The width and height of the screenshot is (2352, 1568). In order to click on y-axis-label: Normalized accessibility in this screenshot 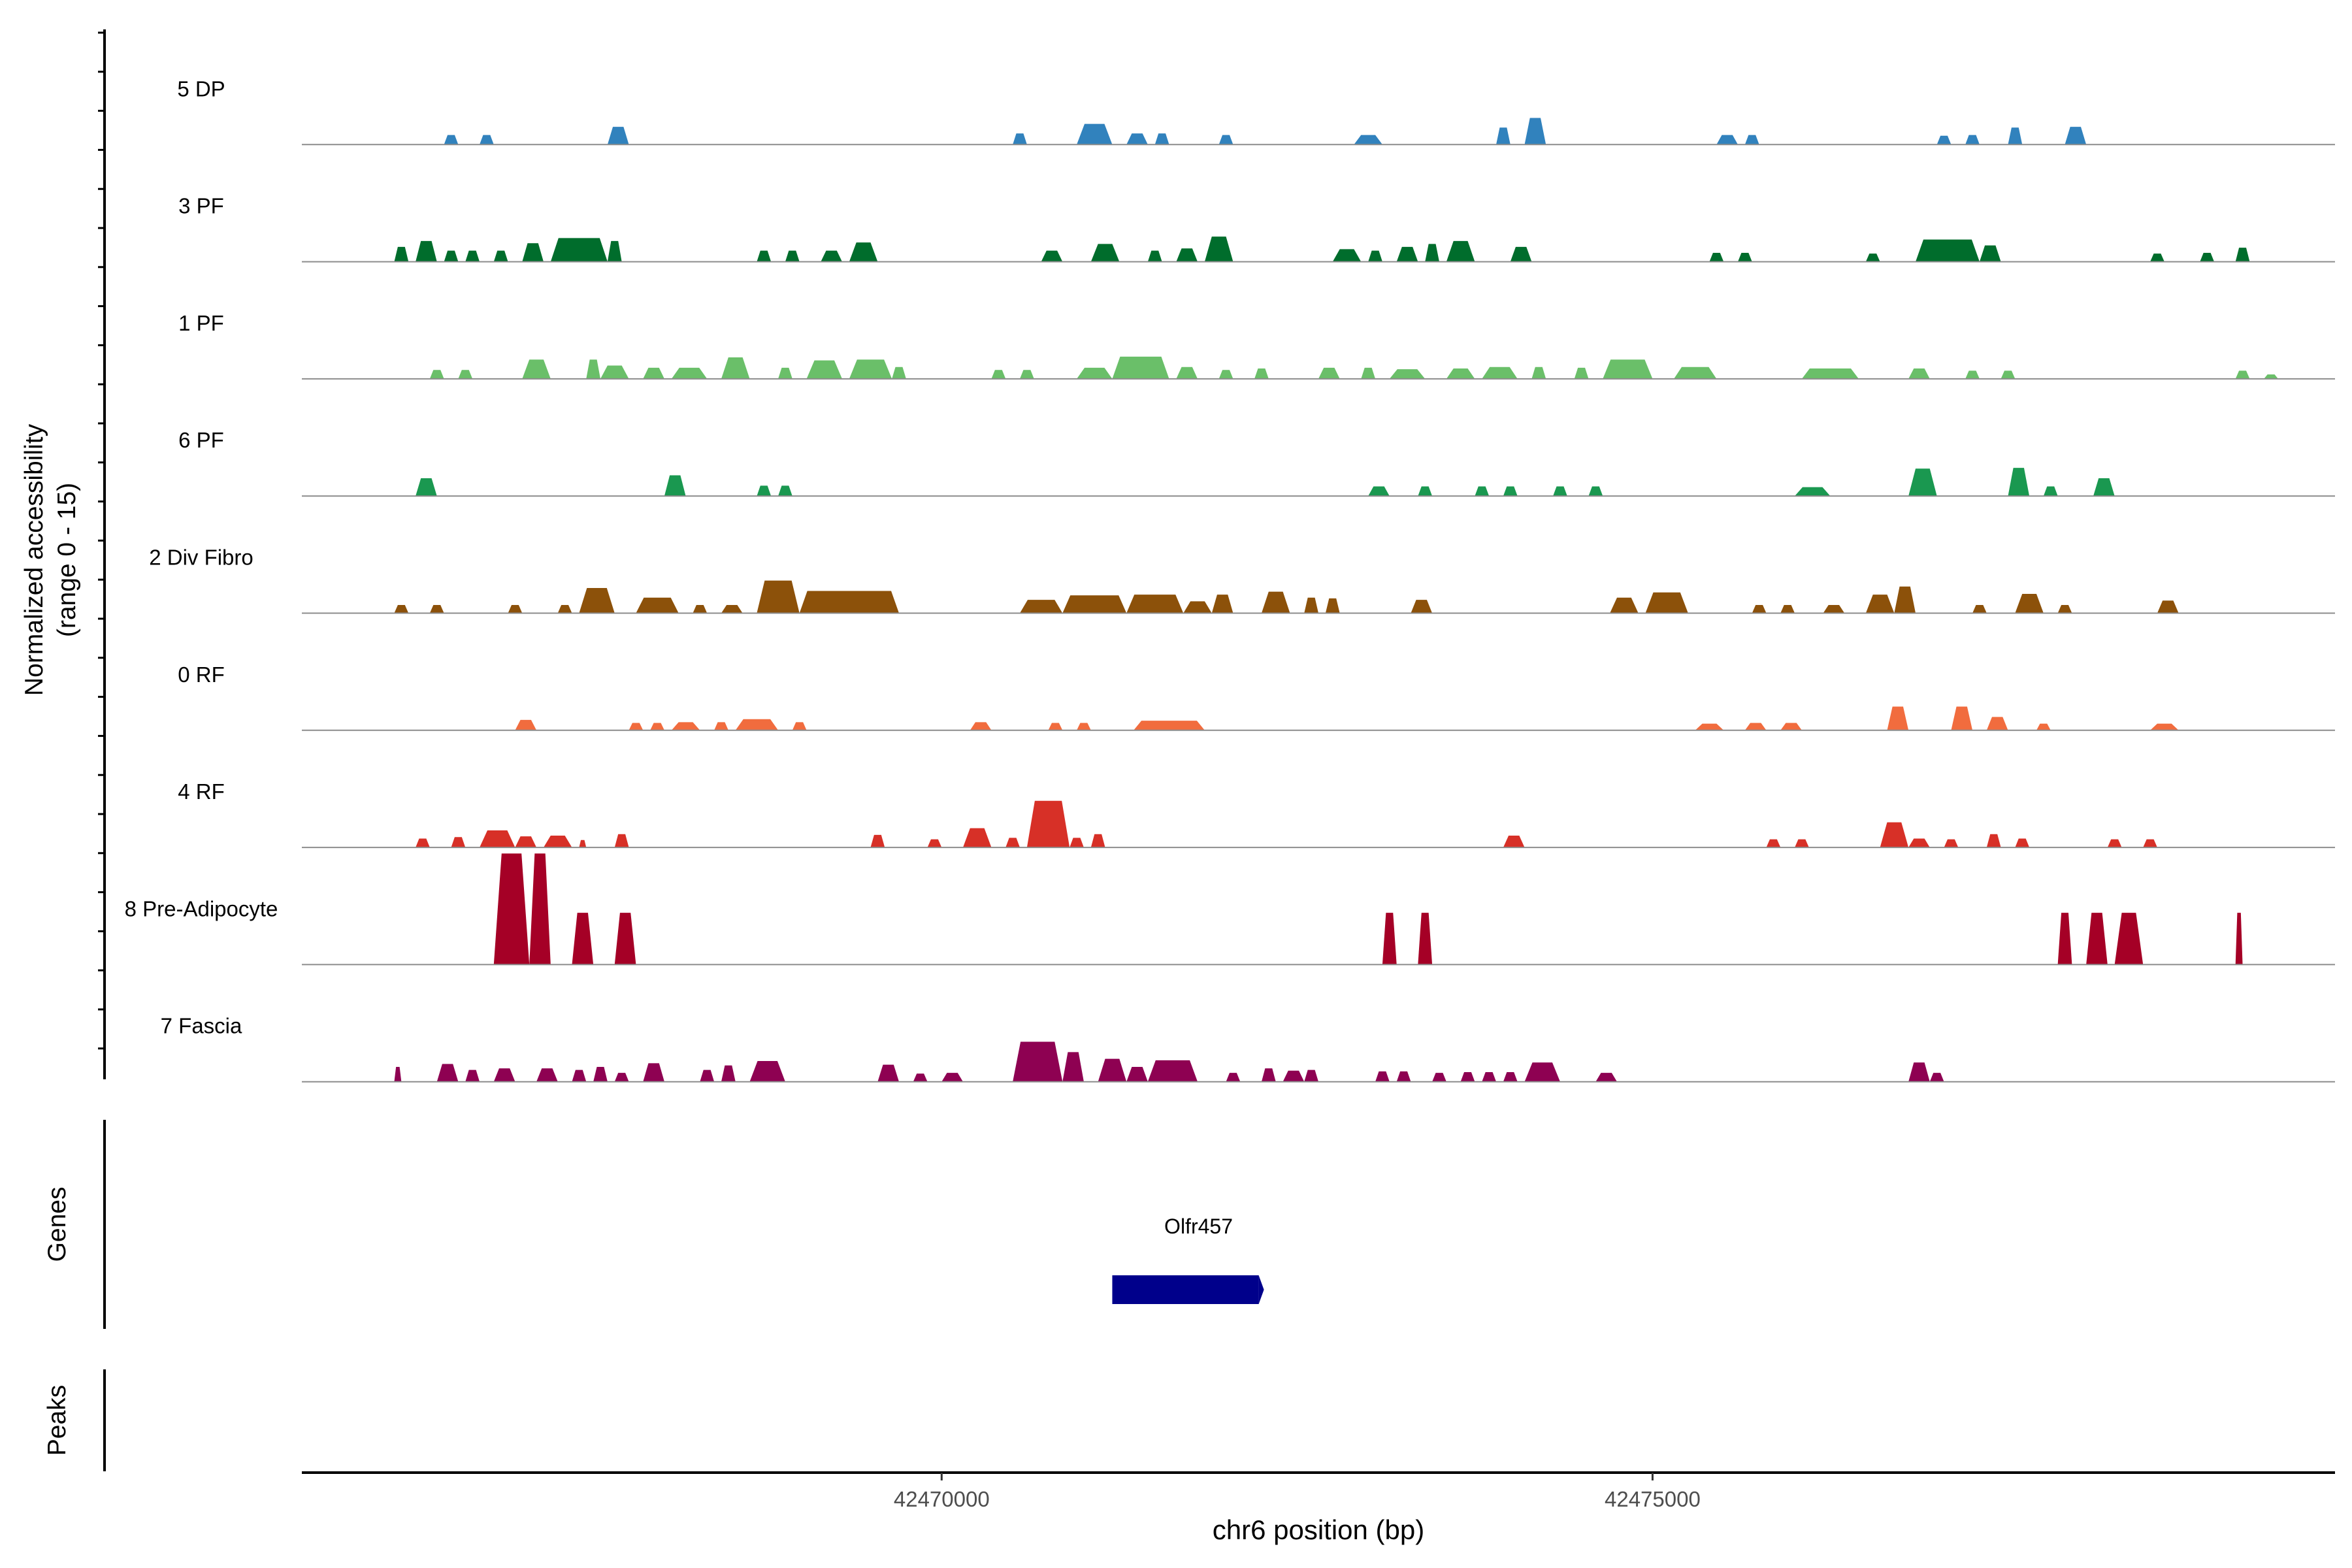, I will do `click(34, 559)`.